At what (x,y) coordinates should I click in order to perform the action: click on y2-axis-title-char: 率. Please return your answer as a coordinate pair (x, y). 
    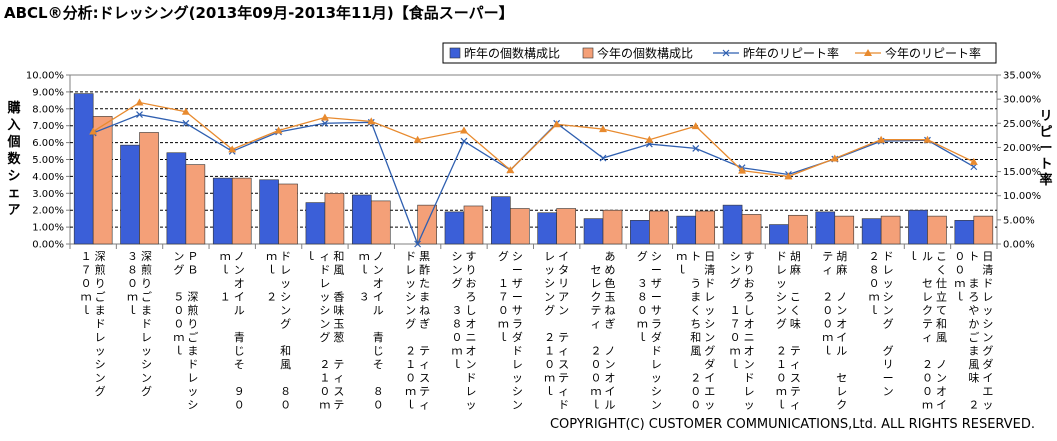
    Looking at the image, I should click on (1045, 180).